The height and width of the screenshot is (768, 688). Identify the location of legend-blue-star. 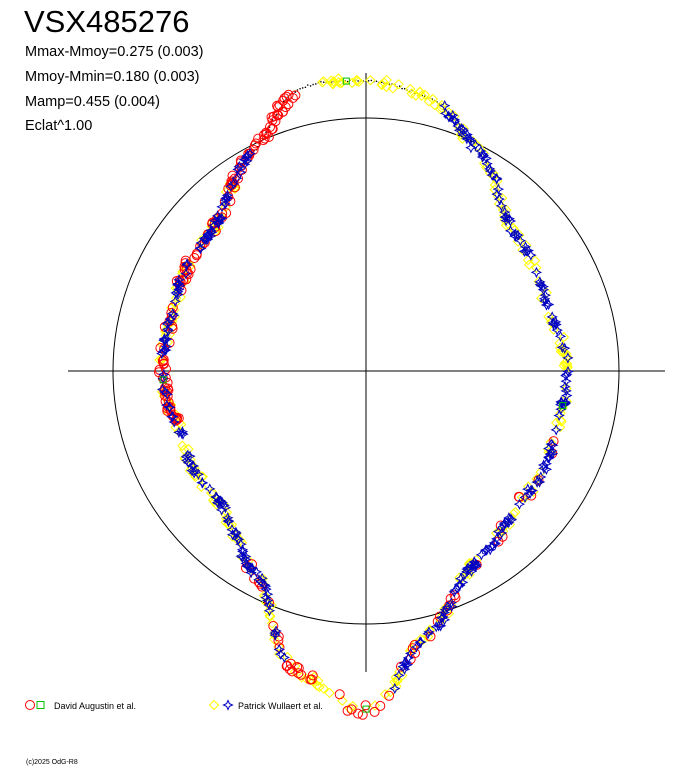
(228, 705).